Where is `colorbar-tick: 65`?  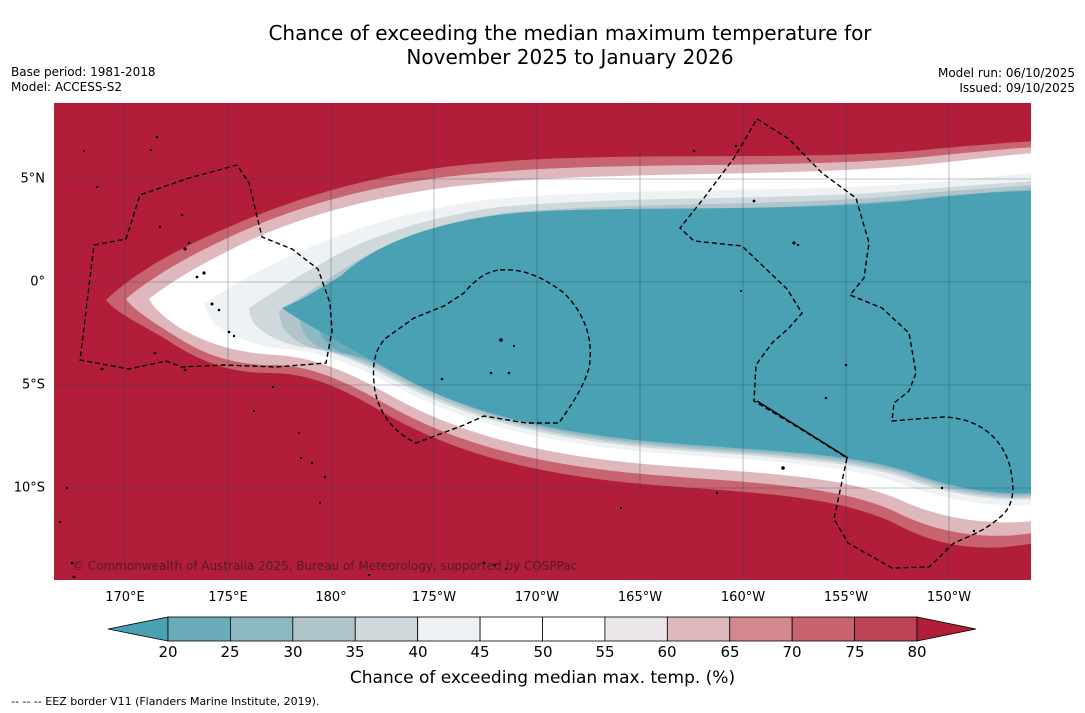
colorbar-tick: 65 is located at coordinates (730, 652).